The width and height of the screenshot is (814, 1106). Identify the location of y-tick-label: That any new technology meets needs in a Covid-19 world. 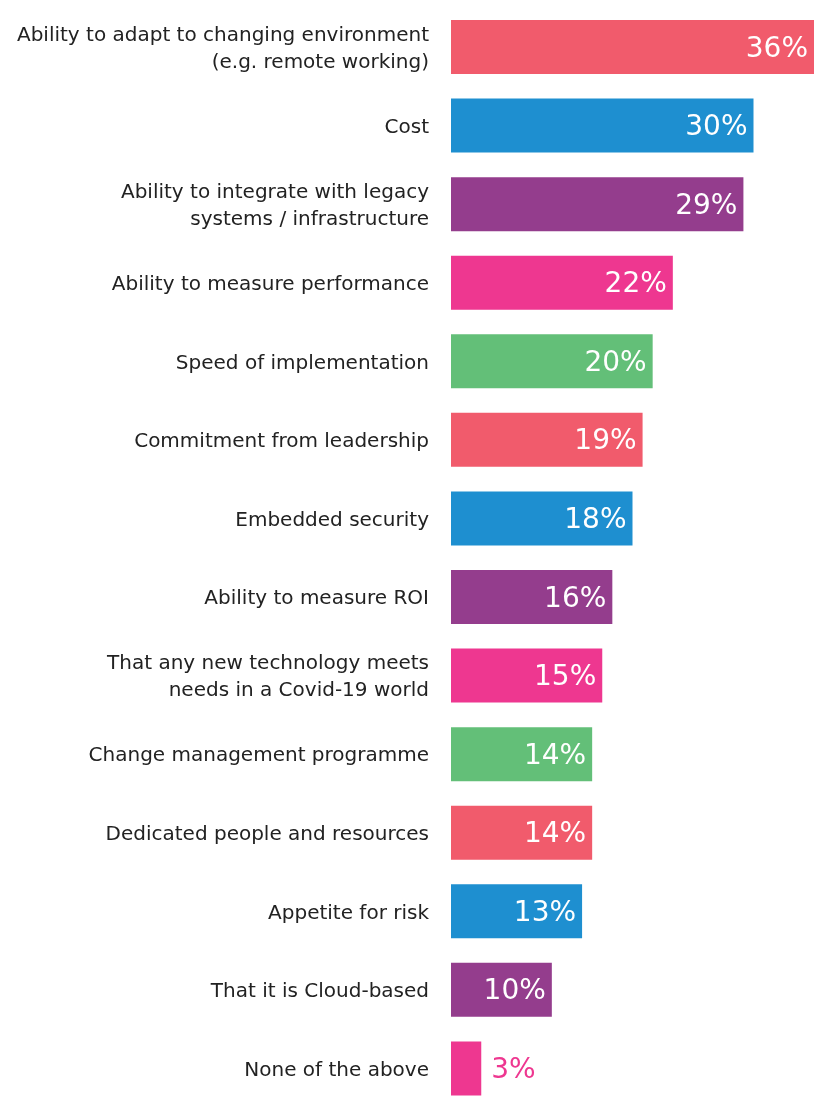
(267, 676).